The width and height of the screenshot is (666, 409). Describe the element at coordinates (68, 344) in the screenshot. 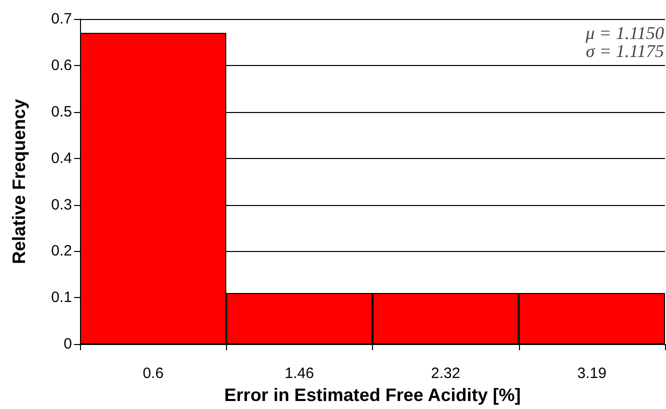

I see `y-tick-label: 0` at that location.